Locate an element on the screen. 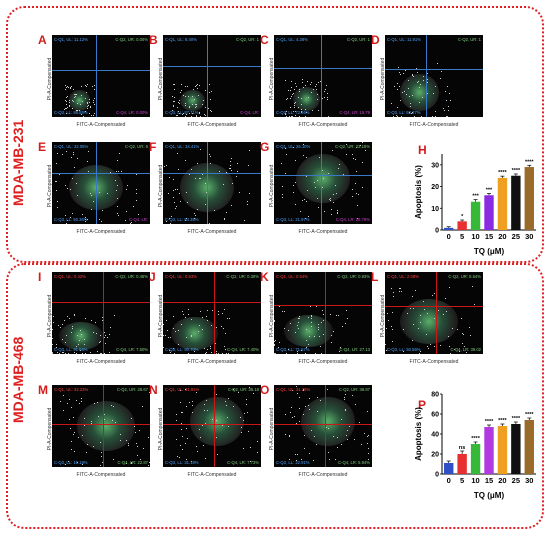 This screenshot has height=535, width=550. quadrant-stat-lr: C-Q4, LR: 15.79 is located at coordinates (355, 112).